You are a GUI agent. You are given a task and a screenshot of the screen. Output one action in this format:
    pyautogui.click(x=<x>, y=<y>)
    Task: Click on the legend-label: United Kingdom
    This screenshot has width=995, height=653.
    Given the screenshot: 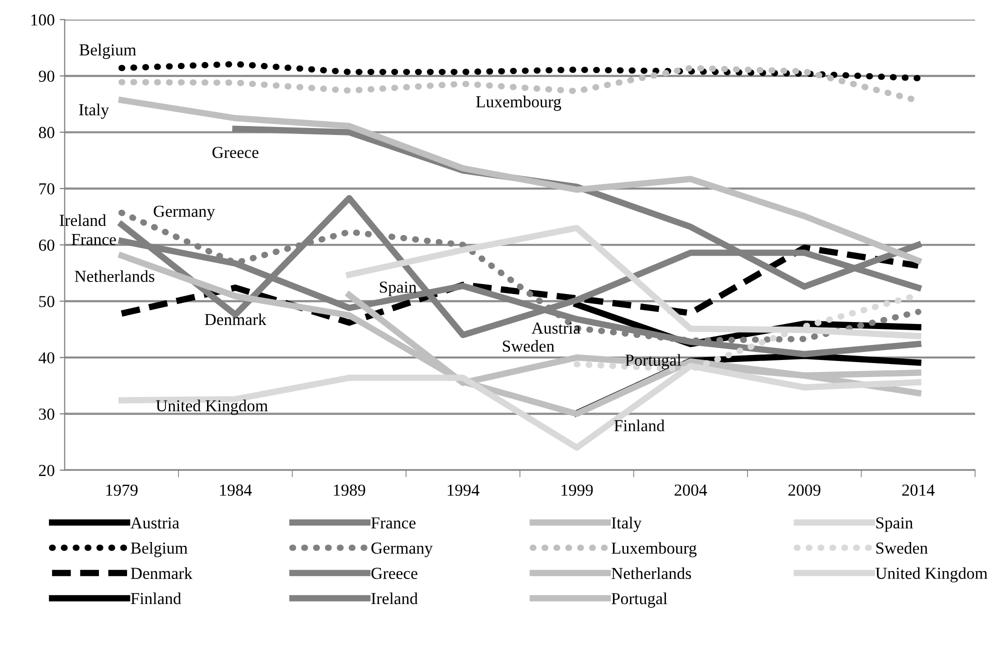 What is the action you would take?
    pyautogui.click(x=932, y=574)
    